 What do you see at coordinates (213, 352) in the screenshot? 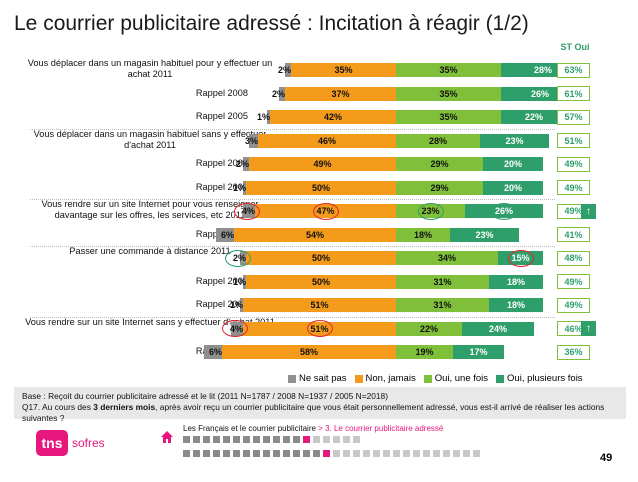
I see `ne-sait-pas-segment: 6%` at bounding box center [213, 352].